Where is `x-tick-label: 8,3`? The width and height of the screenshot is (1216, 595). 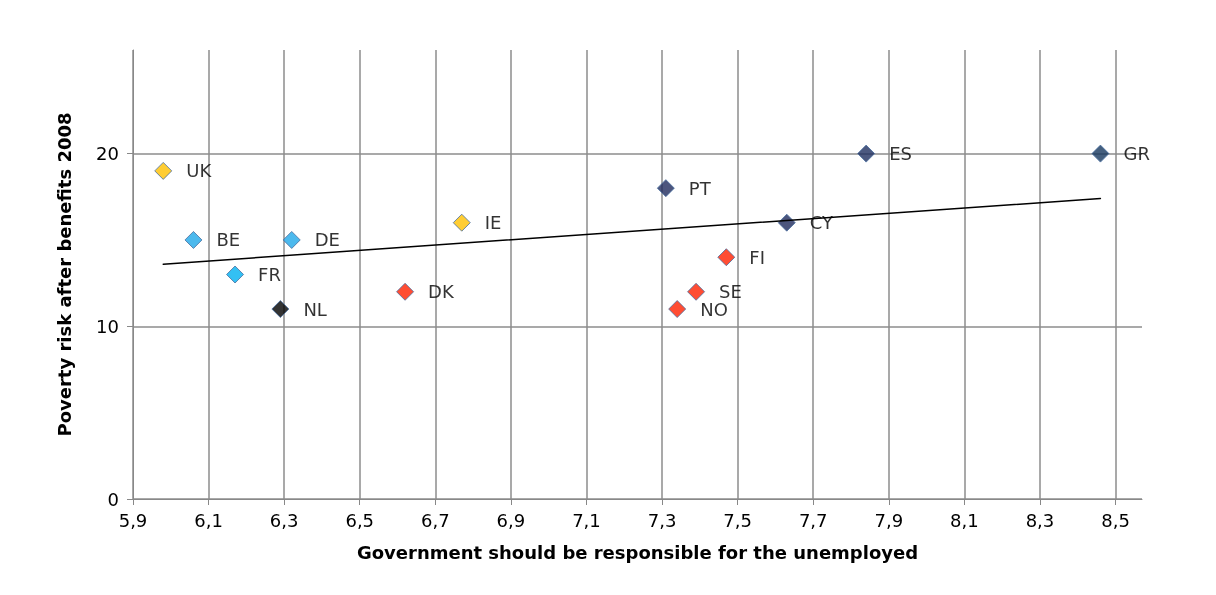
x-tick-label: 8,3 is located at coordinates (1040, 520).